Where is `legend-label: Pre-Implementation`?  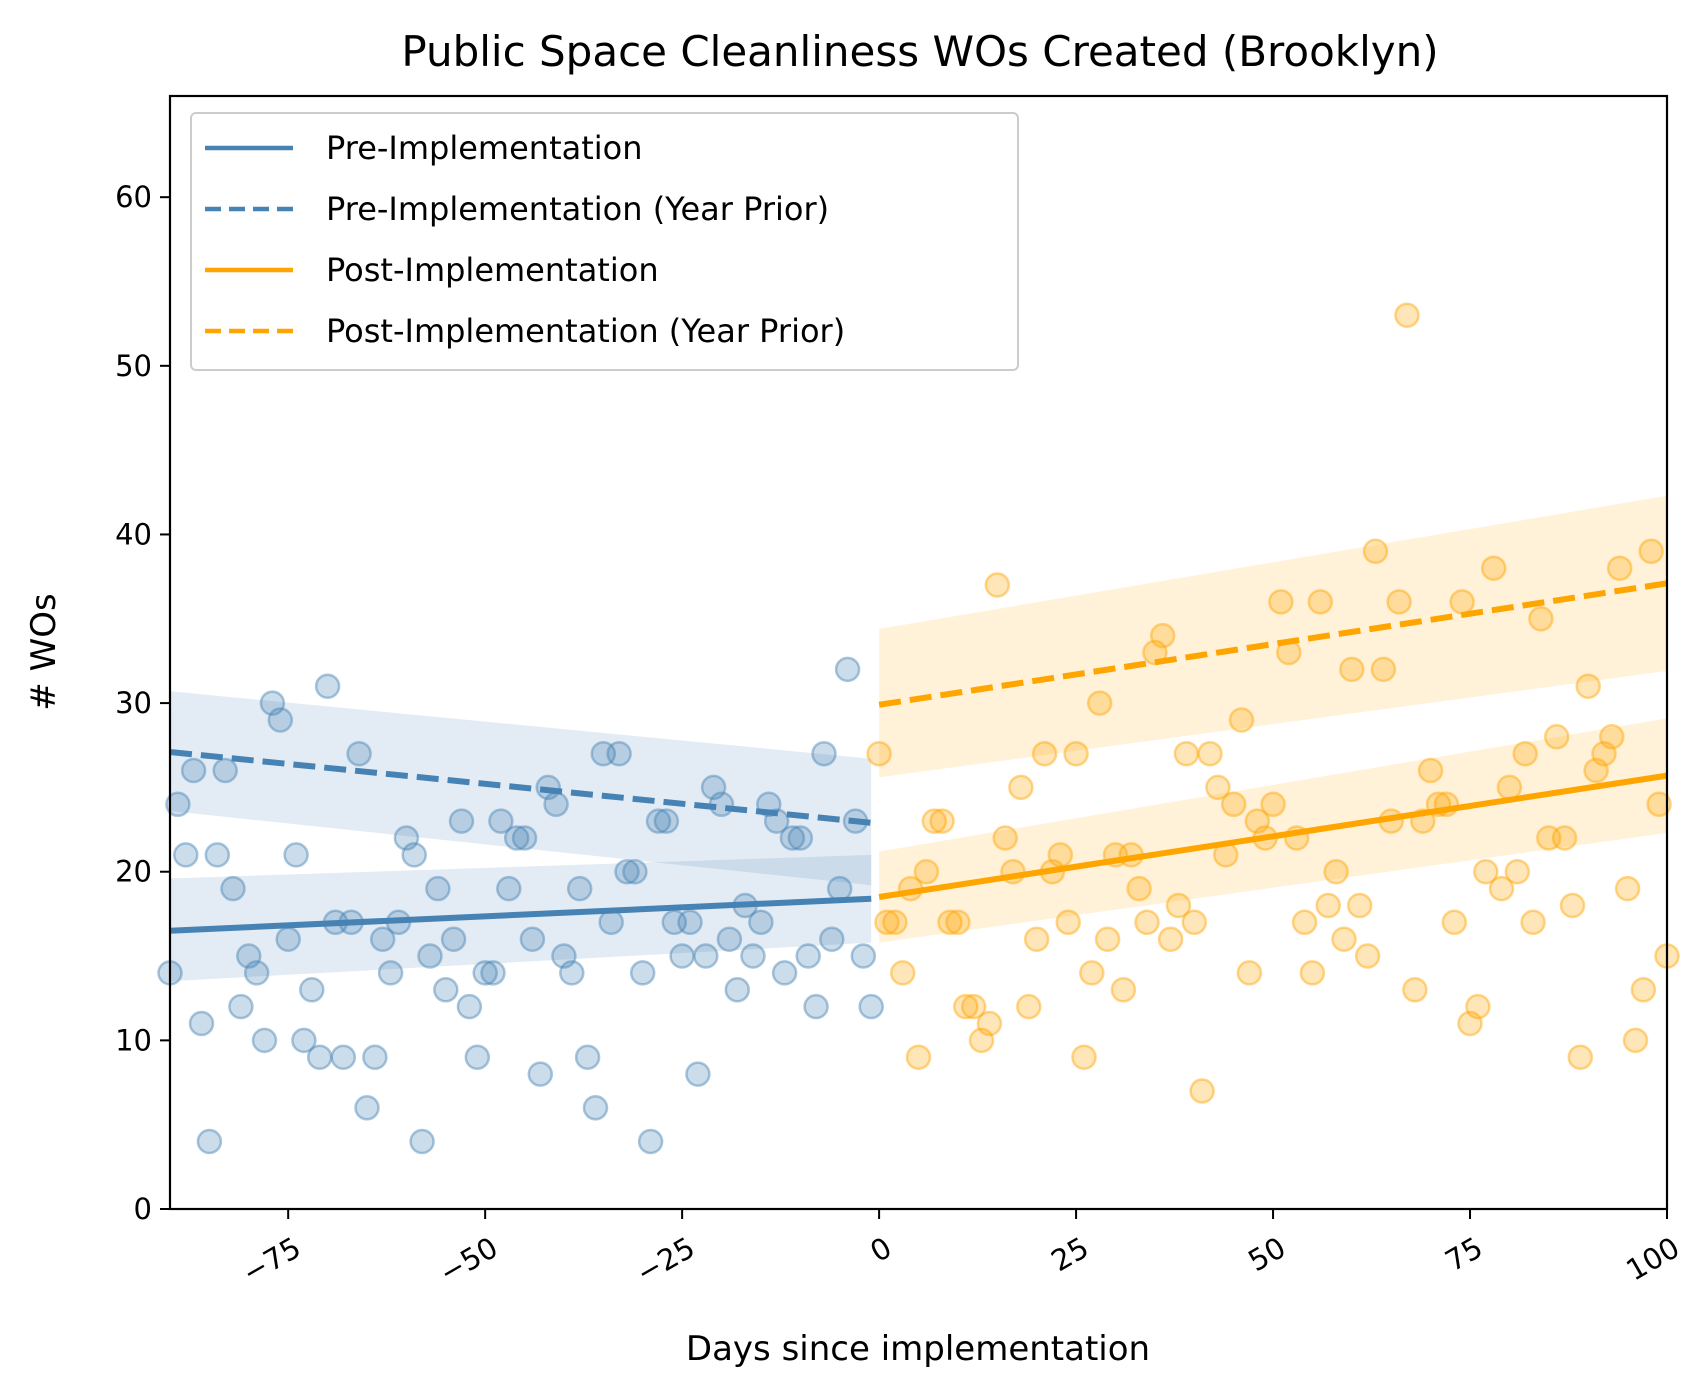
legend-label: Pre-Implementation is located at coordinates (484, 148).